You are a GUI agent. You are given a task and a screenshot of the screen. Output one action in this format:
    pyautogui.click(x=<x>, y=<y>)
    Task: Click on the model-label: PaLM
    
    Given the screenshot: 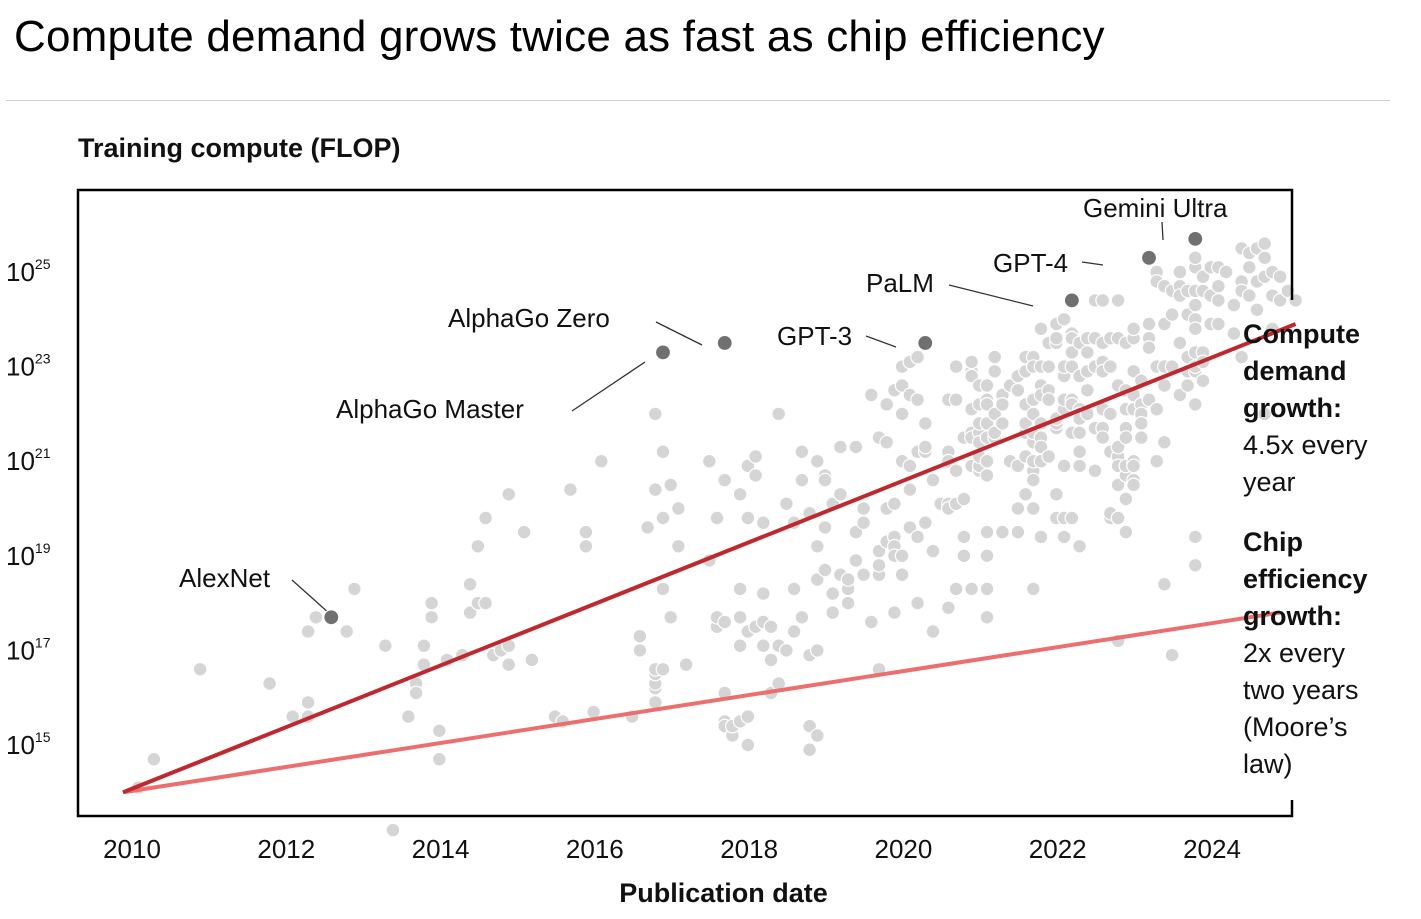 What is the action you would take?
    pyautogui.click(x=900, y=283)
    